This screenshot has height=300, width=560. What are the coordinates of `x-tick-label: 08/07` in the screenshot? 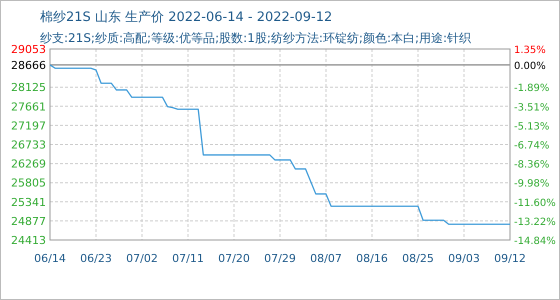 It's located at (326, 258).